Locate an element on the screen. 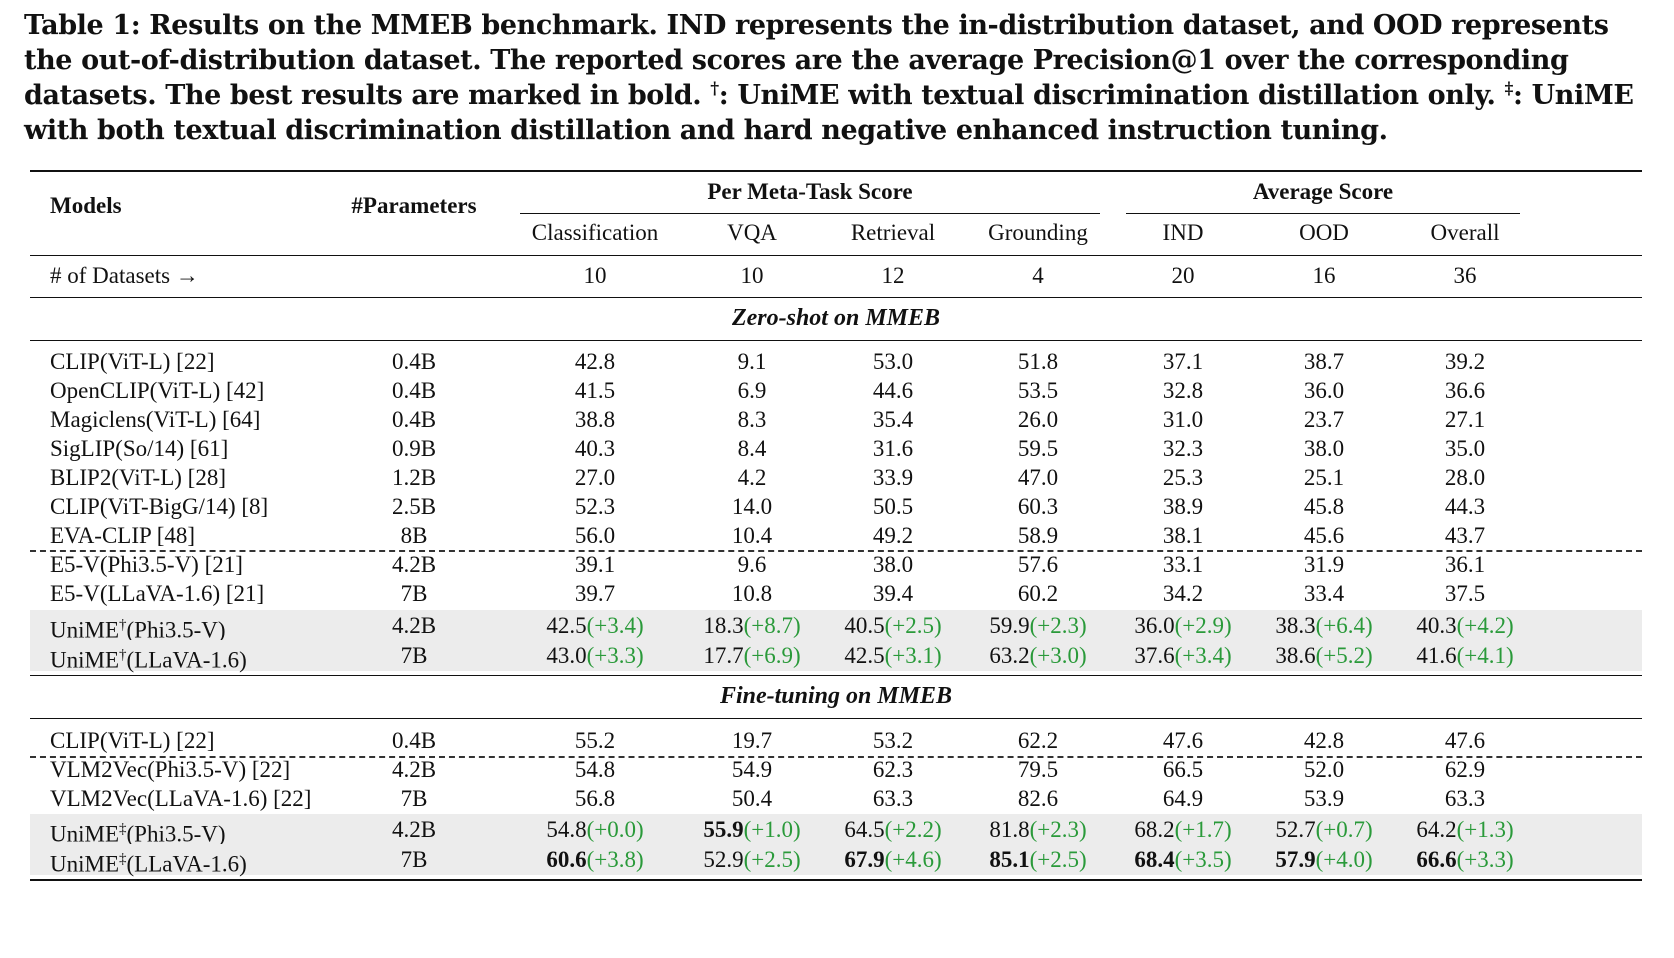 This screenshot has width=1674, height=958. score-value: 64.2 is located at coordinates (1436, 829).